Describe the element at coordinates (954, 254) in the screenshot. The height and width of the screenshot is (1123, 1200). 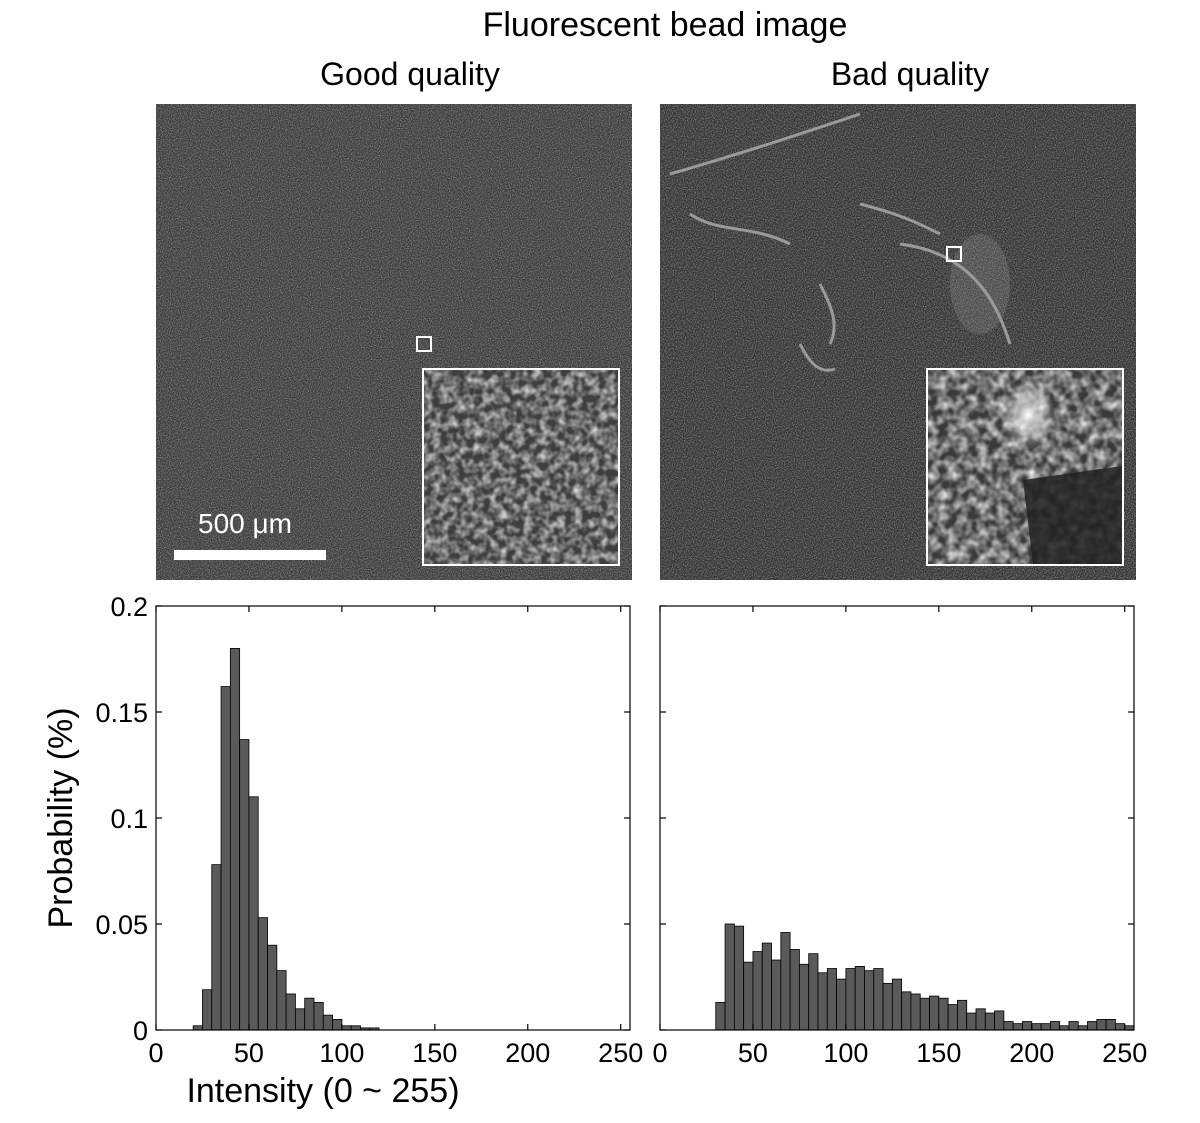
I see `roi-box-bad` at that location.